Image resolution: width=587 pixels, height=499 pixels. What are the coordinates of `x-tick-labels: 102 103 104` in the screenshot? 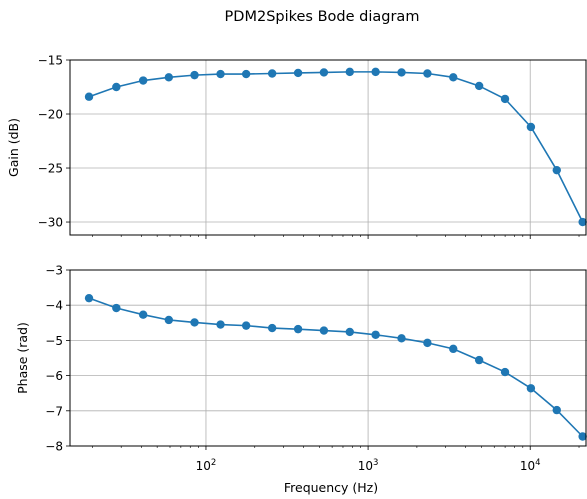 It's located at (368, 465).